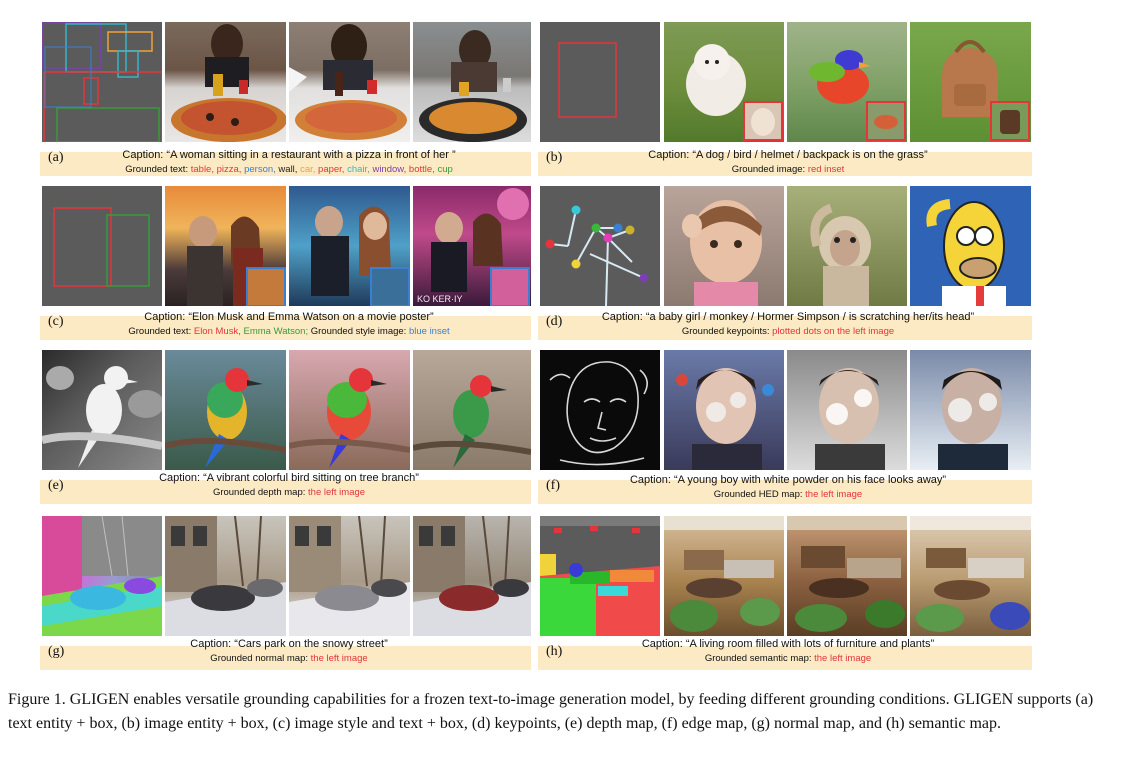 This screenshot has height=778, width=1130. What do you see at coordinates (56, 651) in the screenshot?
I see `panel-label: (g)` at bounding box center [56, 651].